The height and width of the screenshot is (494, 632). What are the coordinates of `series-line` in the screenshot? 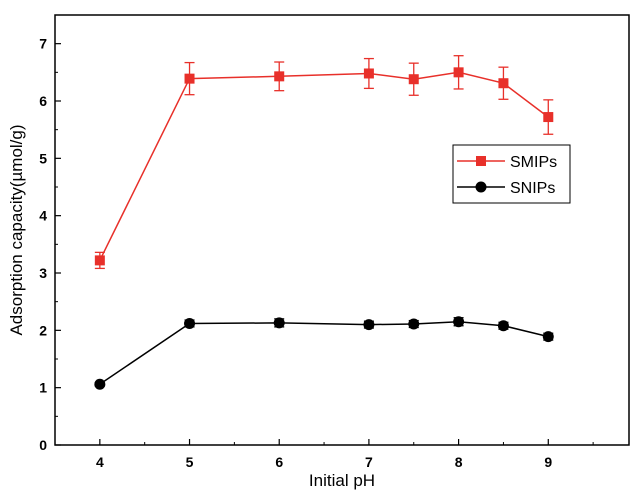 It's located at (324, 352).